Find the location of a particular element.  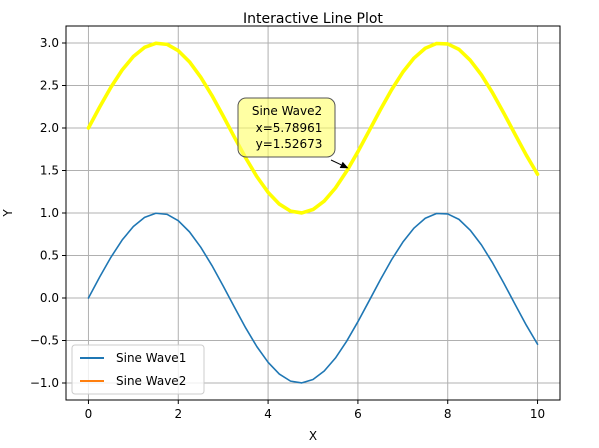

annotation-line-1: Sine Wave2 is located at coordinates (287, 111).